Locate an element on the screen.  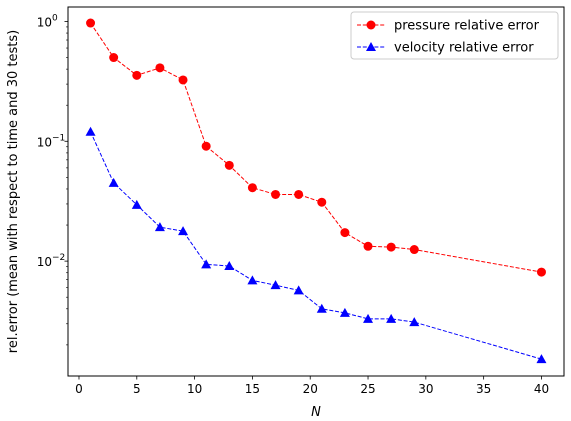
x-tick-label: 10 is located at coordinates (194, 389).